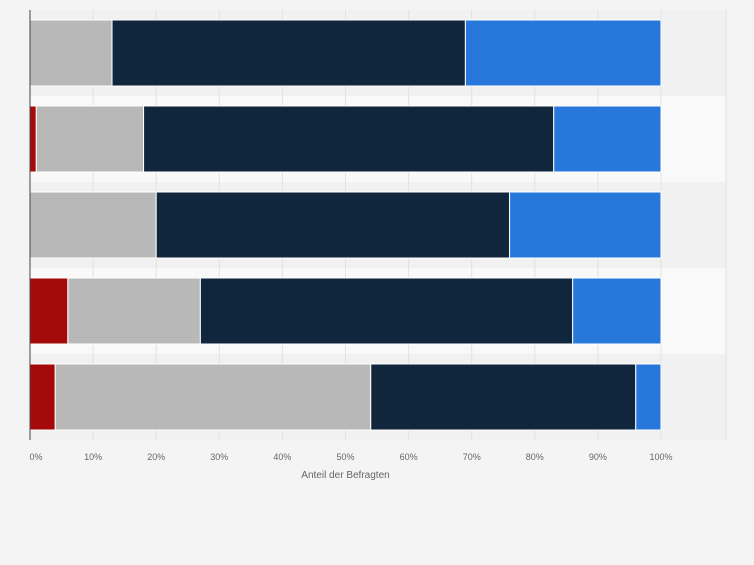  I want to click on bar-segment-row5-series2, so click(213, 397).